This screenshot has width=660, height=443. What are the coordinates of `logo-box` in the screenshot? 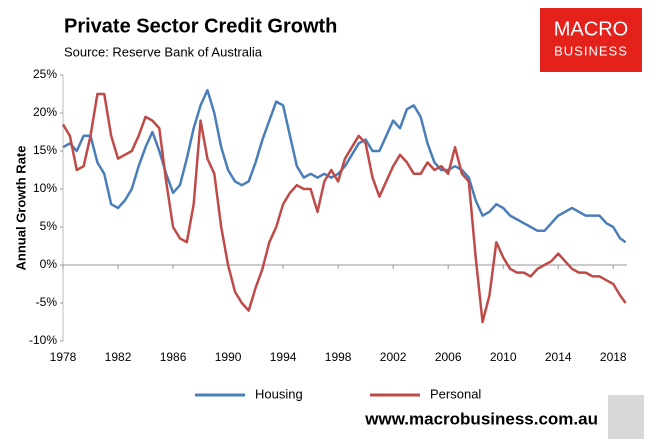 It's located at (591, 40).